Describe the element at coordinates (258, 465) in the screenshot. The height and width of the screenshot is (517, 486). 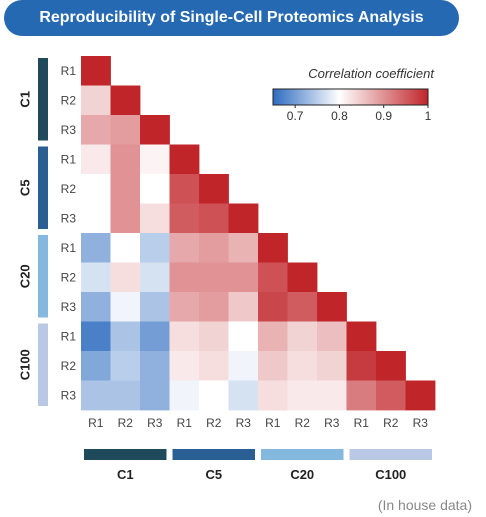
I see `bottom-group-bars: C1 C5 C20 C100` at that location.